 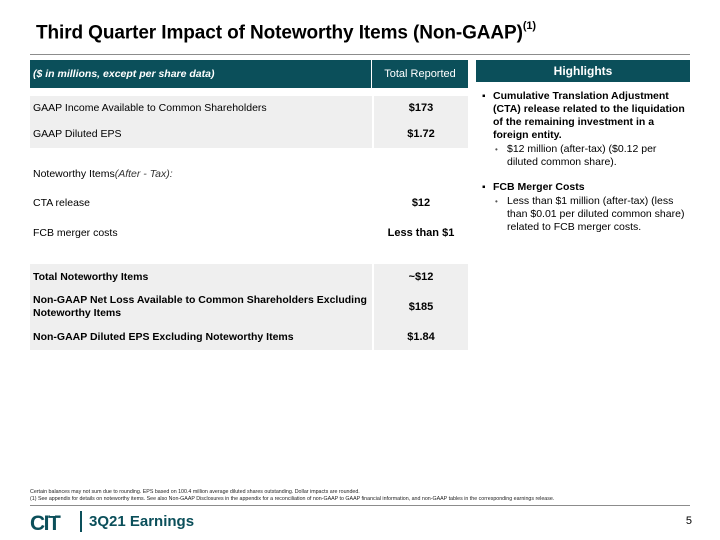 I want to click on footer-separator, so click(x=81, y=521).